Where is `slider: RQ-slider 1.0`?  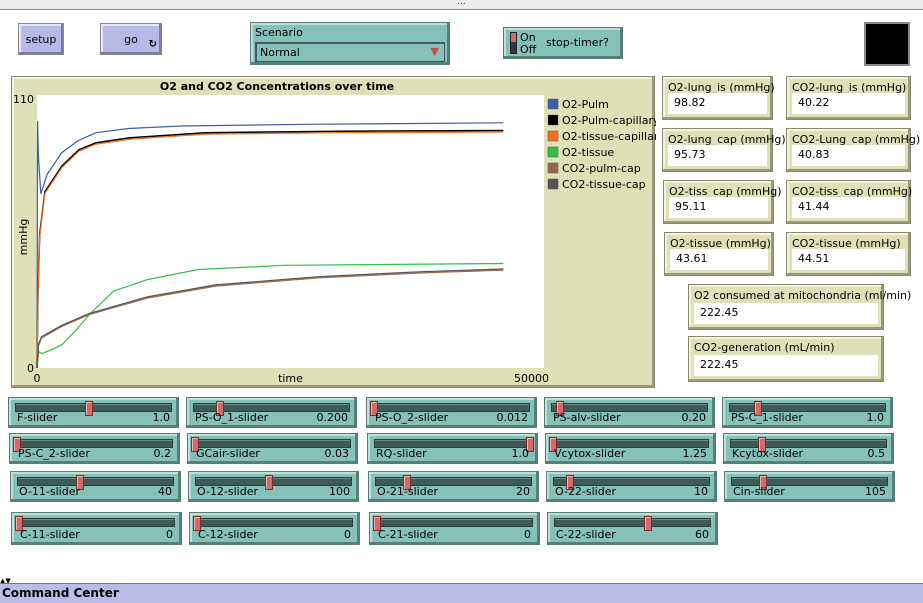 slider: RQ-slider 1.0 is located at coordinates (452, 448).